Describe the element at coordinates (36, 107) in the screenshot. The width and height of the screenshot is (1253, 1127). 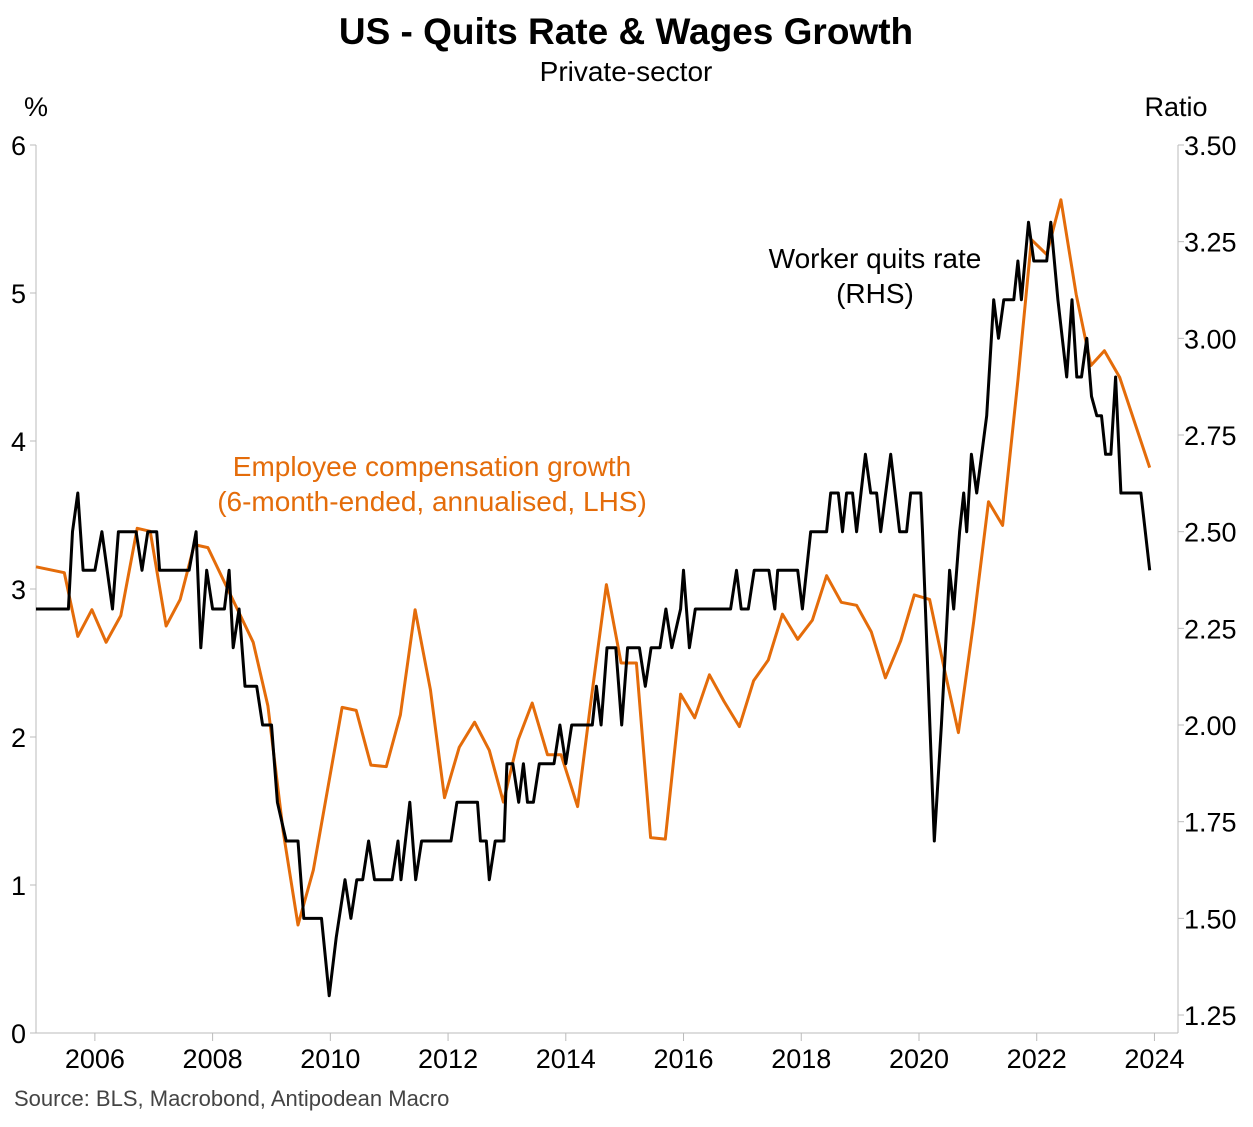
I see `y-axis-label: %` at that location.